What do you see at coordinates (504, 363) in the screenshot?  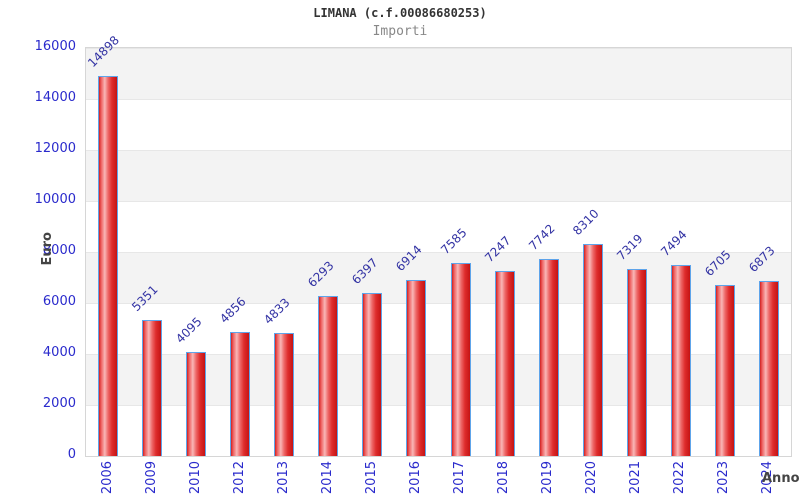 I see `bar-2018` at bounding box center [504, 363].